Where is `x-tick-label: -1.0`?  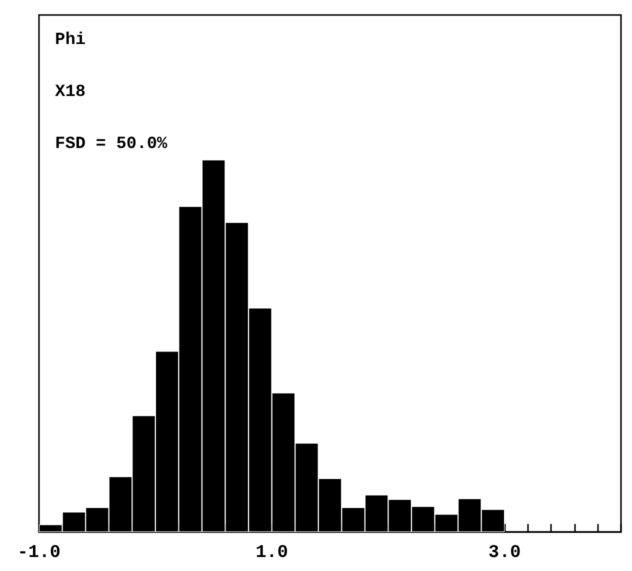 x-tick-label: -1.0 is located at coordinates (39, 553).